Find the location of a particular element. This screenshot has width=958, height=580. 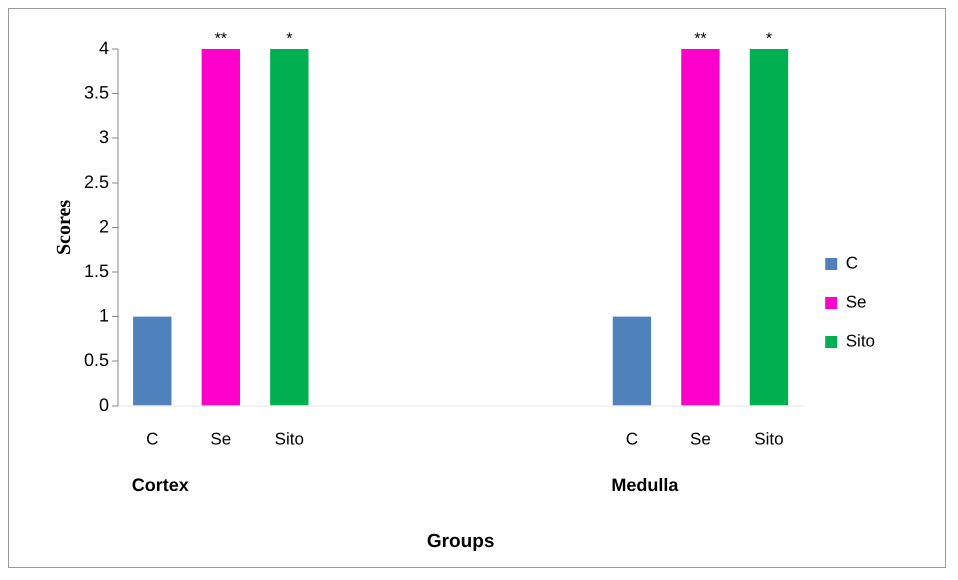

y-tick-label: 3.5 is located at coordinates (97, 92).